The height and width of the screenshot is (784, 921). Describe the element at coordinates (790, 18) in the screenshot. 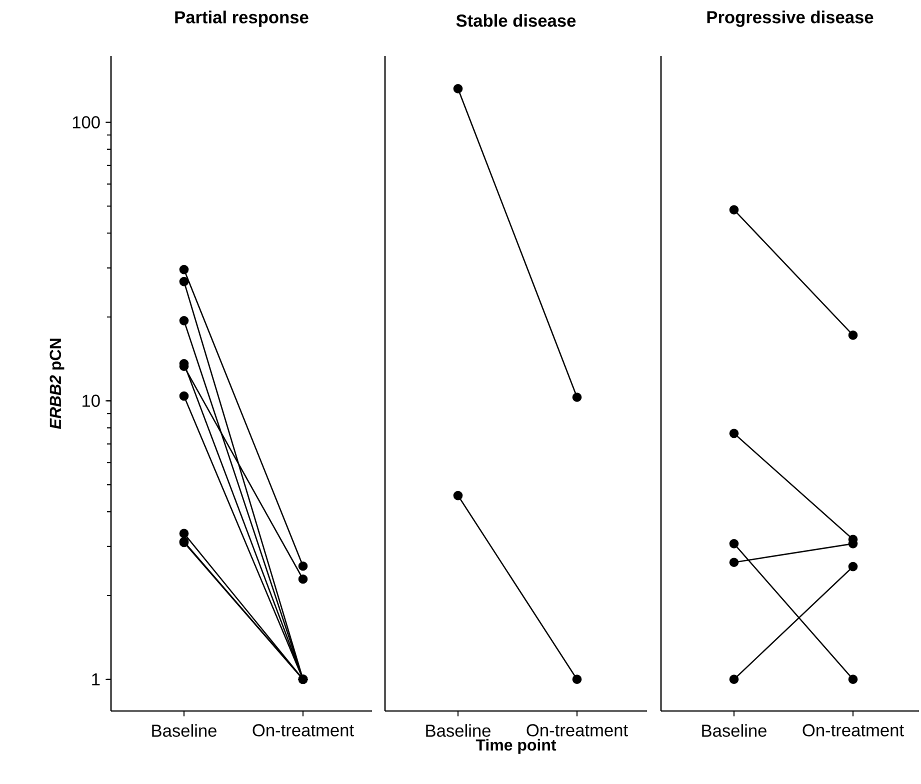

I see `chart-title: Progressive disease` at that location.